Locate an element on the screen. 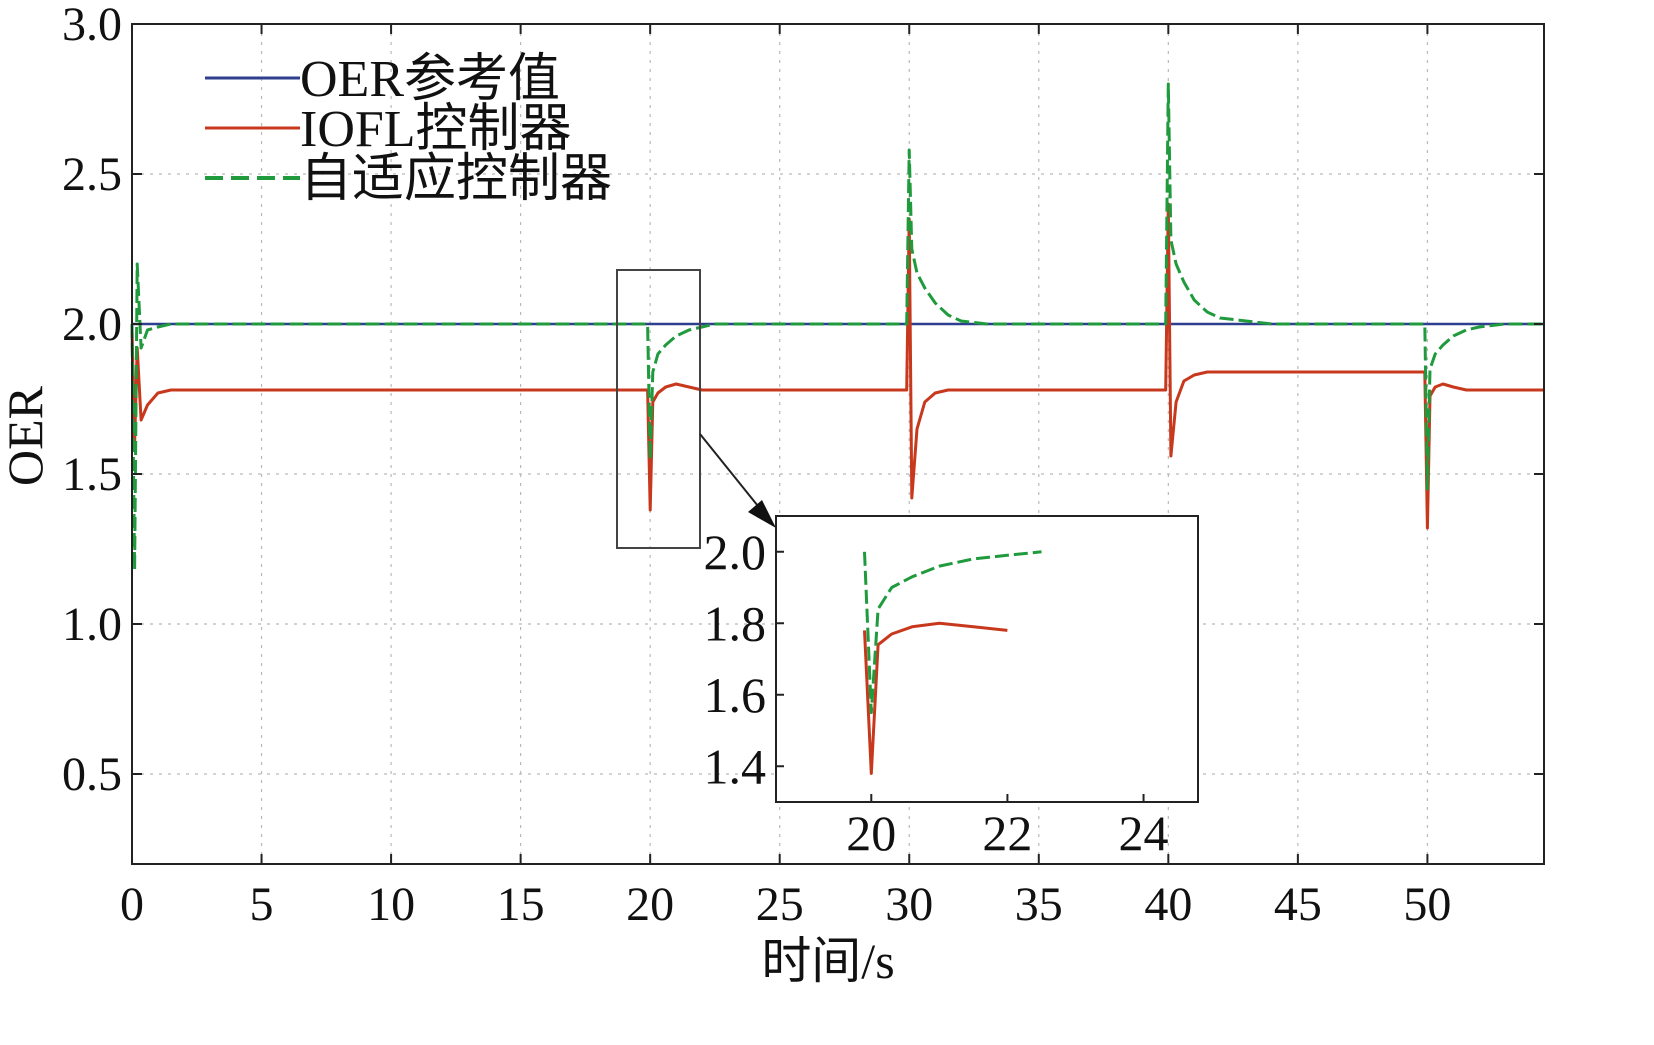 This screenshot has height=1045, width=1654. inset-x-ticks: 20 22 24 is located at coordinates (1007, 827).